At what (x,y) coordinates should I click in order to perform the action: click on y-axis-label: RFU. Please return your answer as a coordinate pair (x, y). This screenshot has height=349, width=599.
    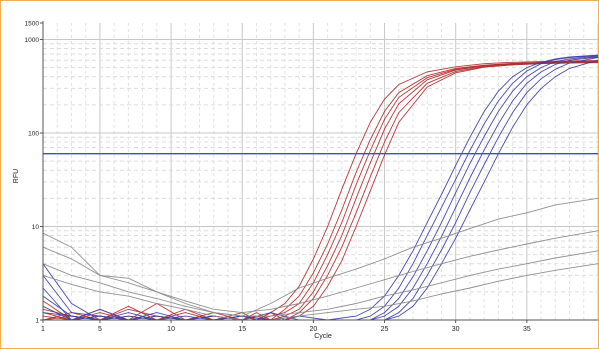
    Looking at the image, I should click on (16, 176).